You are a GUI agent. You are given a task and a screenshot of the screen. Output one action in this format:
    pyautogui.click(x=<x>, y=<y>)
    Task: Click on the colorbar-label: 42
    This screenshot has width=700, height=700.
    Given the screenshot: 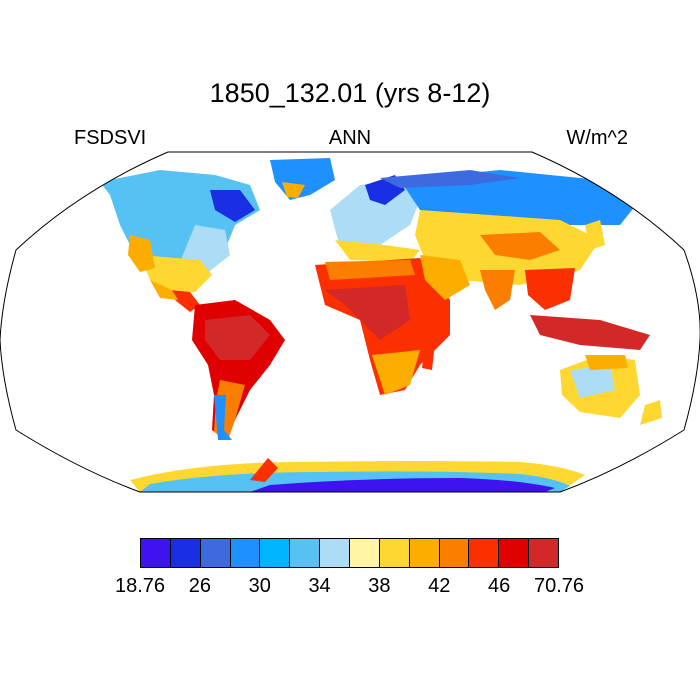 What is the action you would take?
    pyautogui.click(x=439, y=586)
    